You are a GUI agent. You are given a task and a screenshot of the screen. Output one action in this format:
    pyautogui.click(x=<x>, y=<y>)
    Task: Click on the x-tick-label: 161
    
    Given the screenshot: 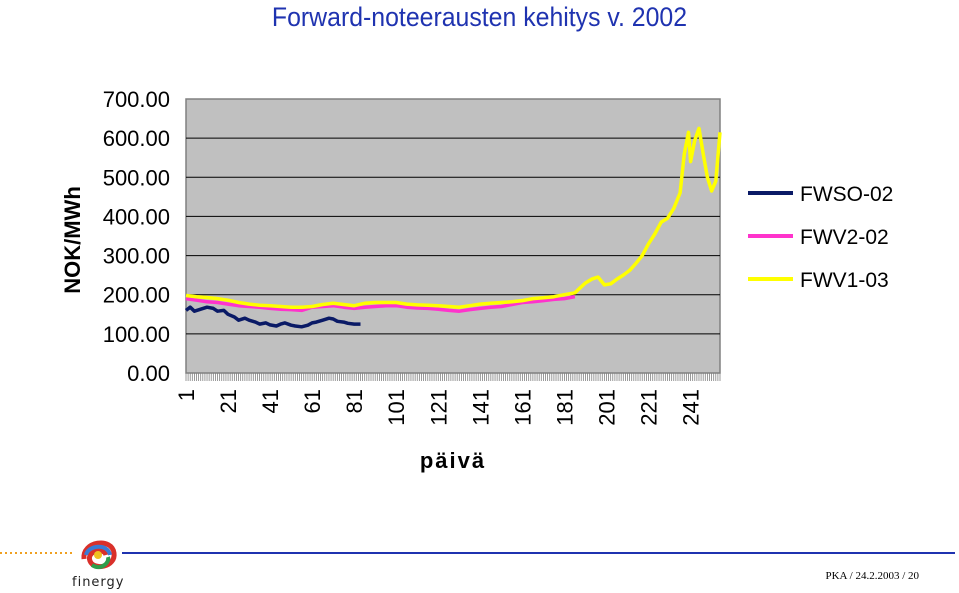 What is the action you would take?
    pyautogui.click(x=522, y=407)
    